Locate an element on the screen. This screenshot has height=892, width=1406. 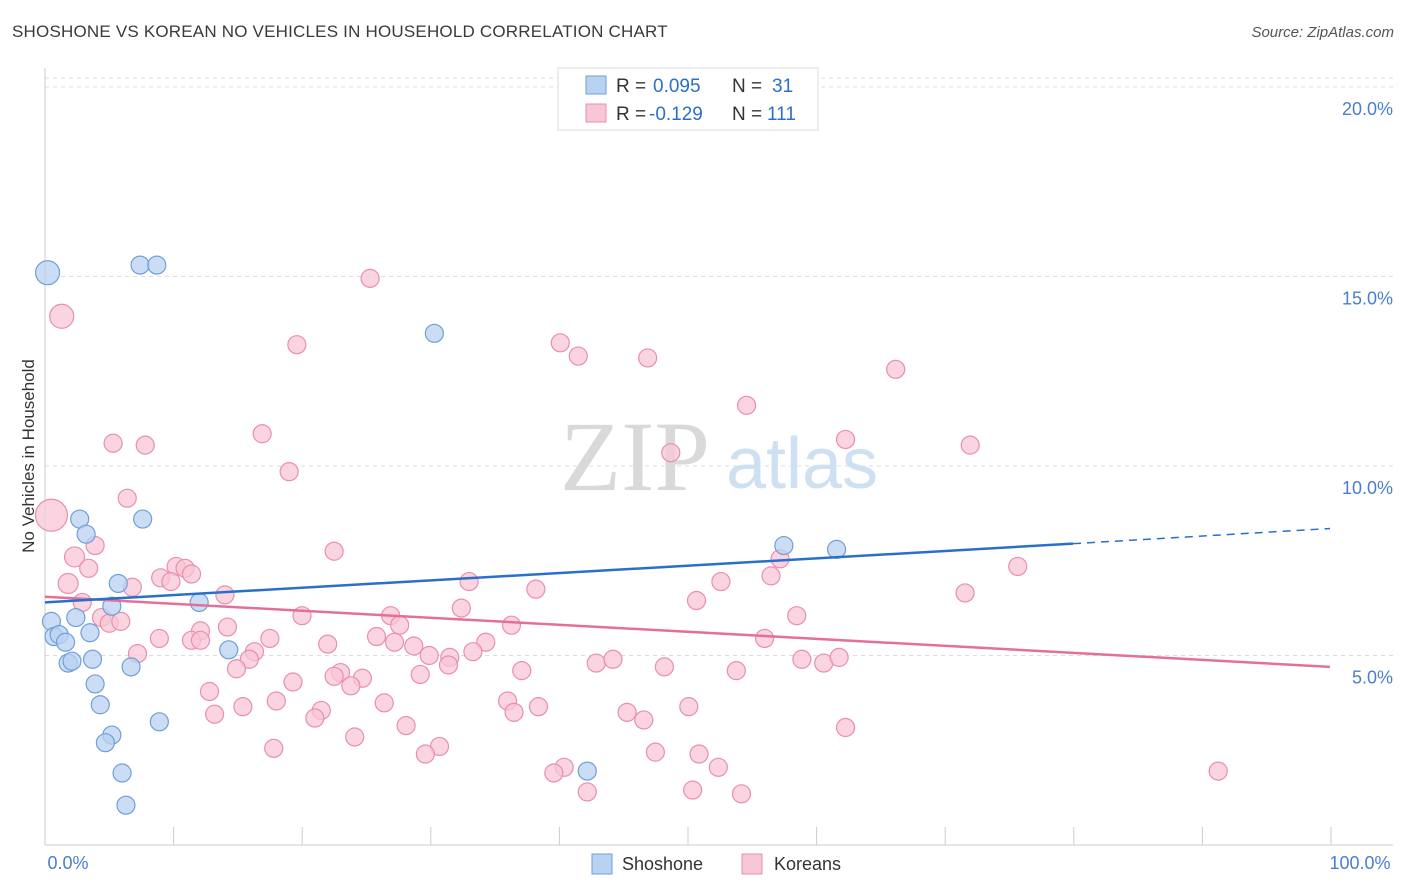
legend-n-label: N = is located at coordinates (747, 86).